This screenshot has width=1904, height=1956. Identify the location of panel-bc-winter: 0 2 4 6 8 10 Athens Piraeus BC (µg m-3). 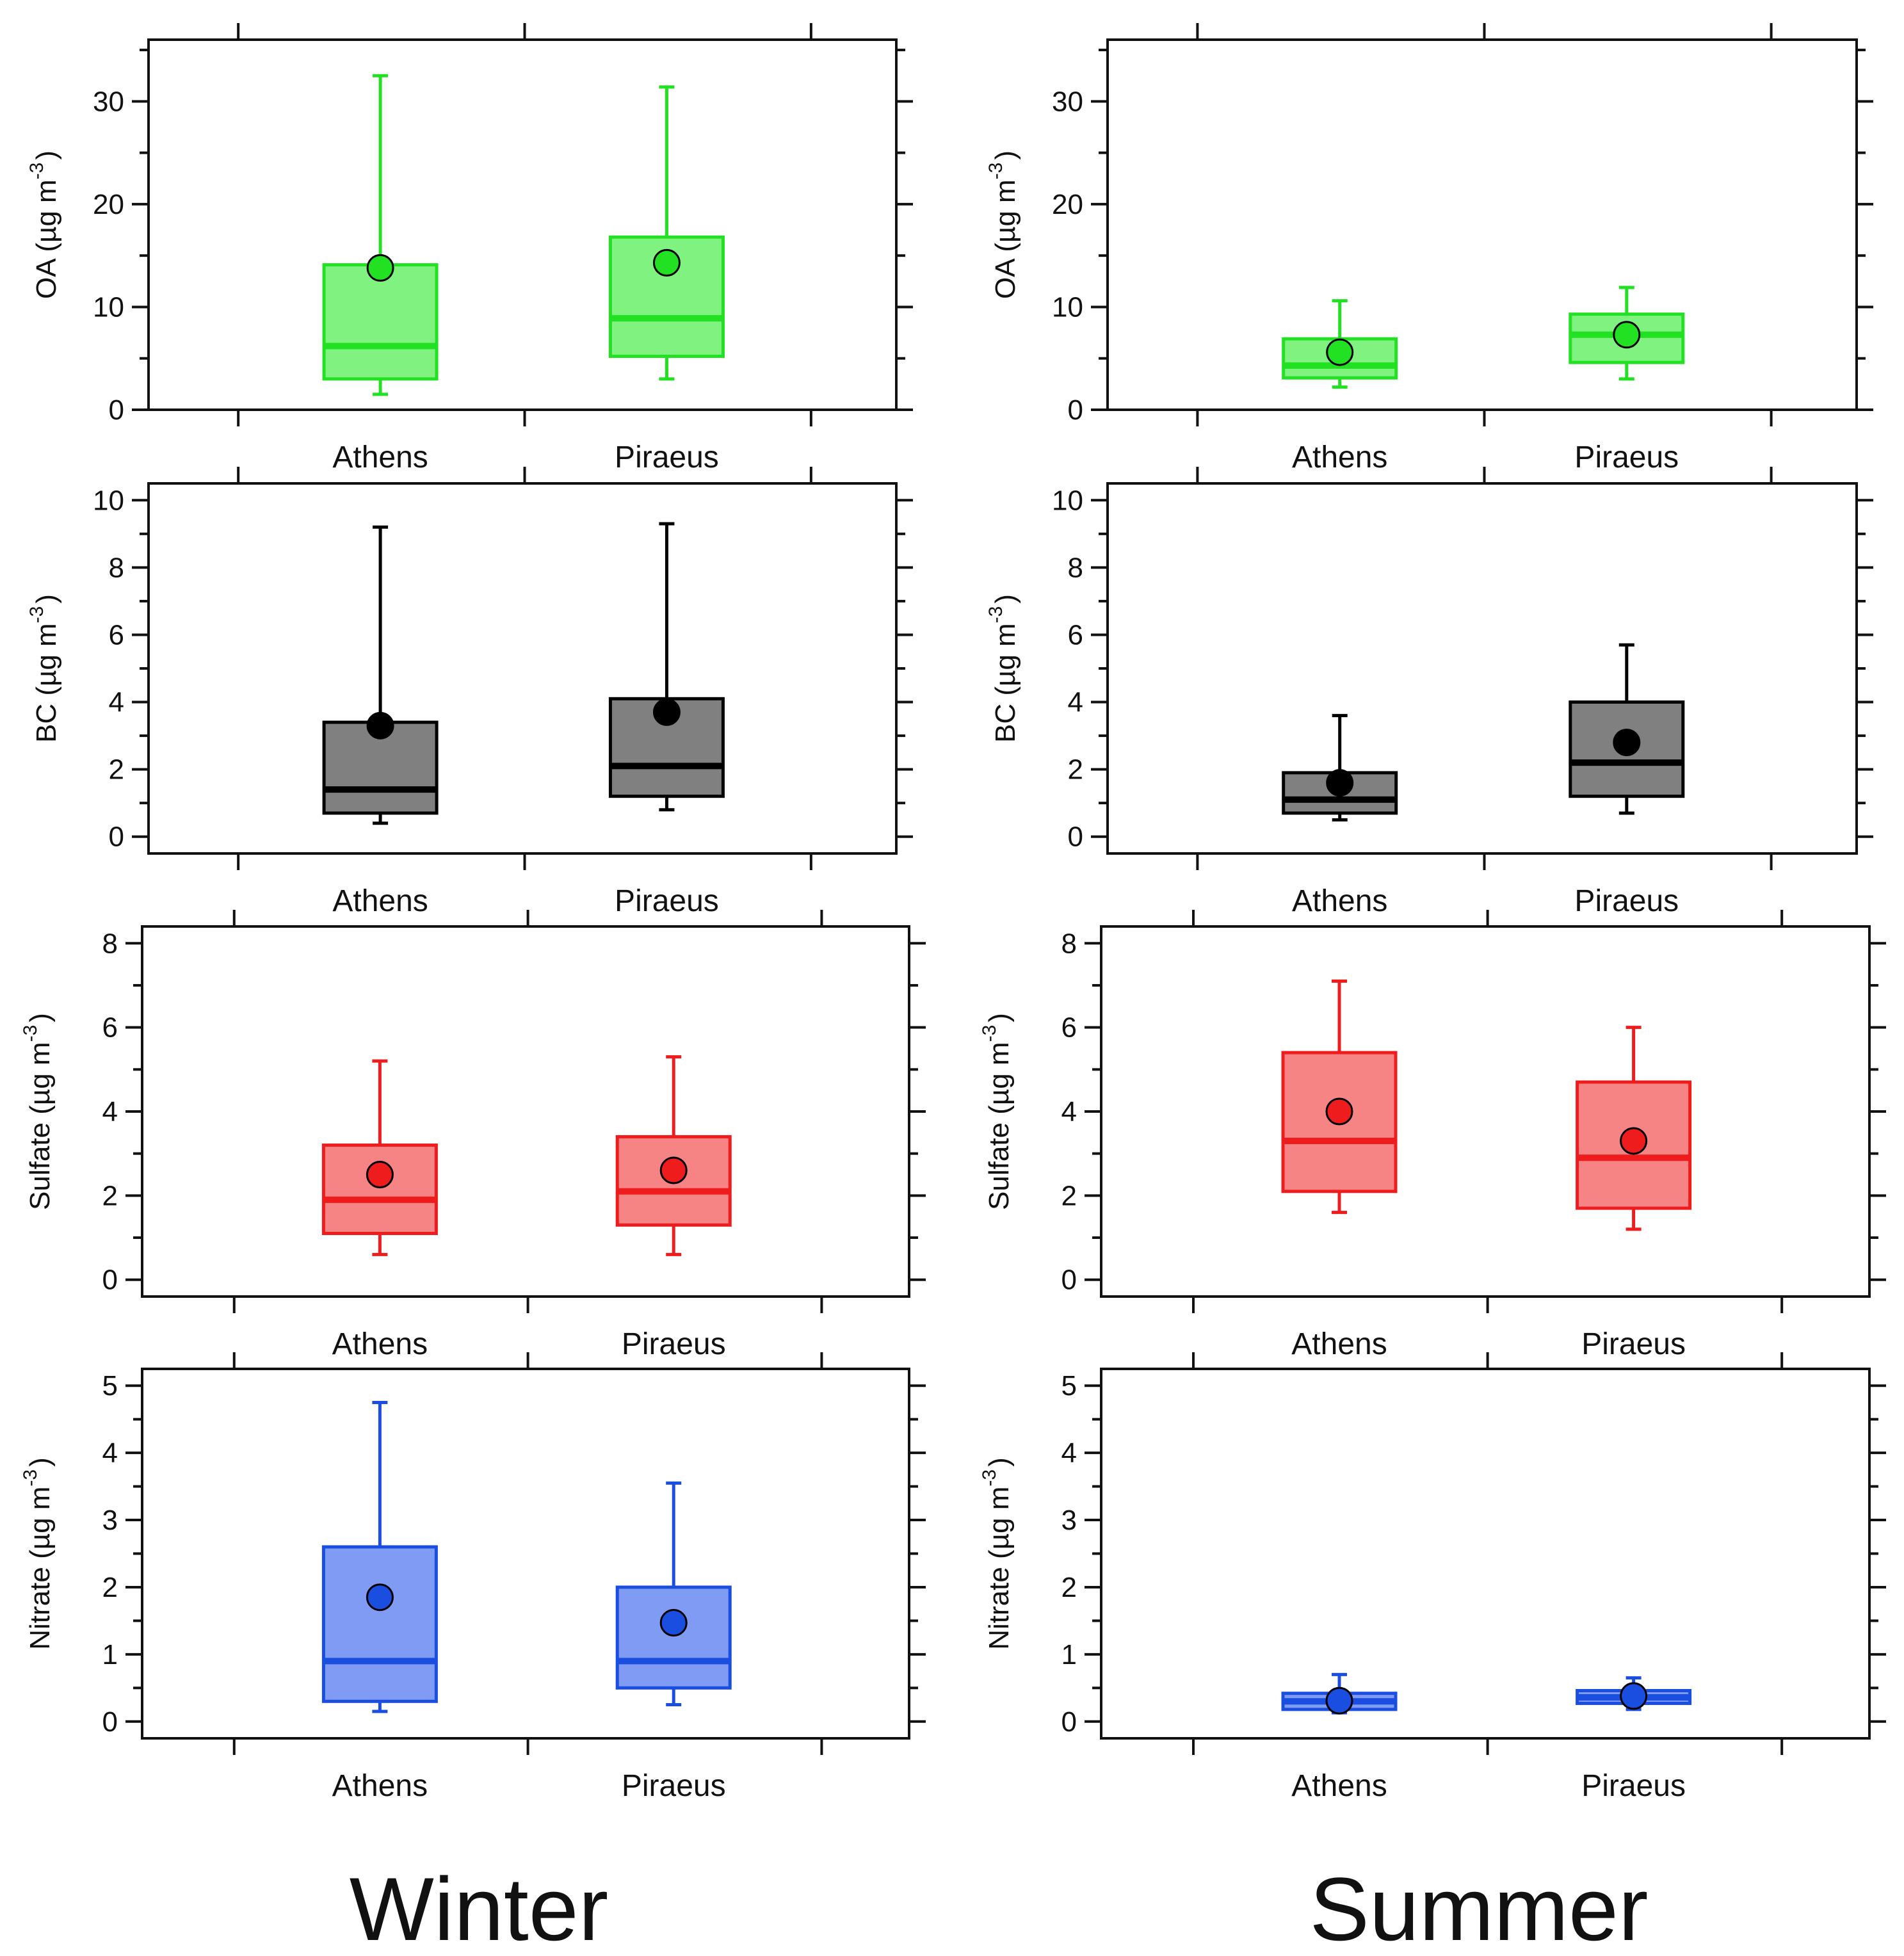
(470, 692).